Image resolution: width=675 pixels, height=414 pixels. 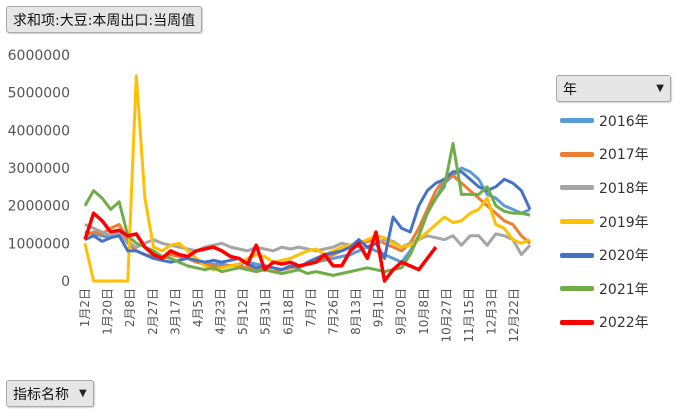 I want to click on x-tick-label: 10月8日, so click(x=424, y=311).